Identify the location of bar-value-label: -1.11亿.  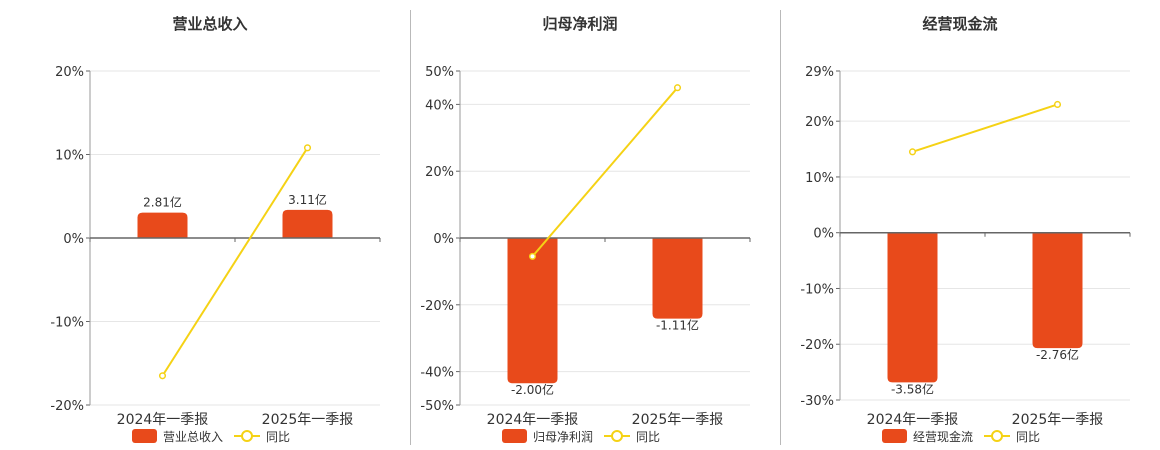
(677, 325).